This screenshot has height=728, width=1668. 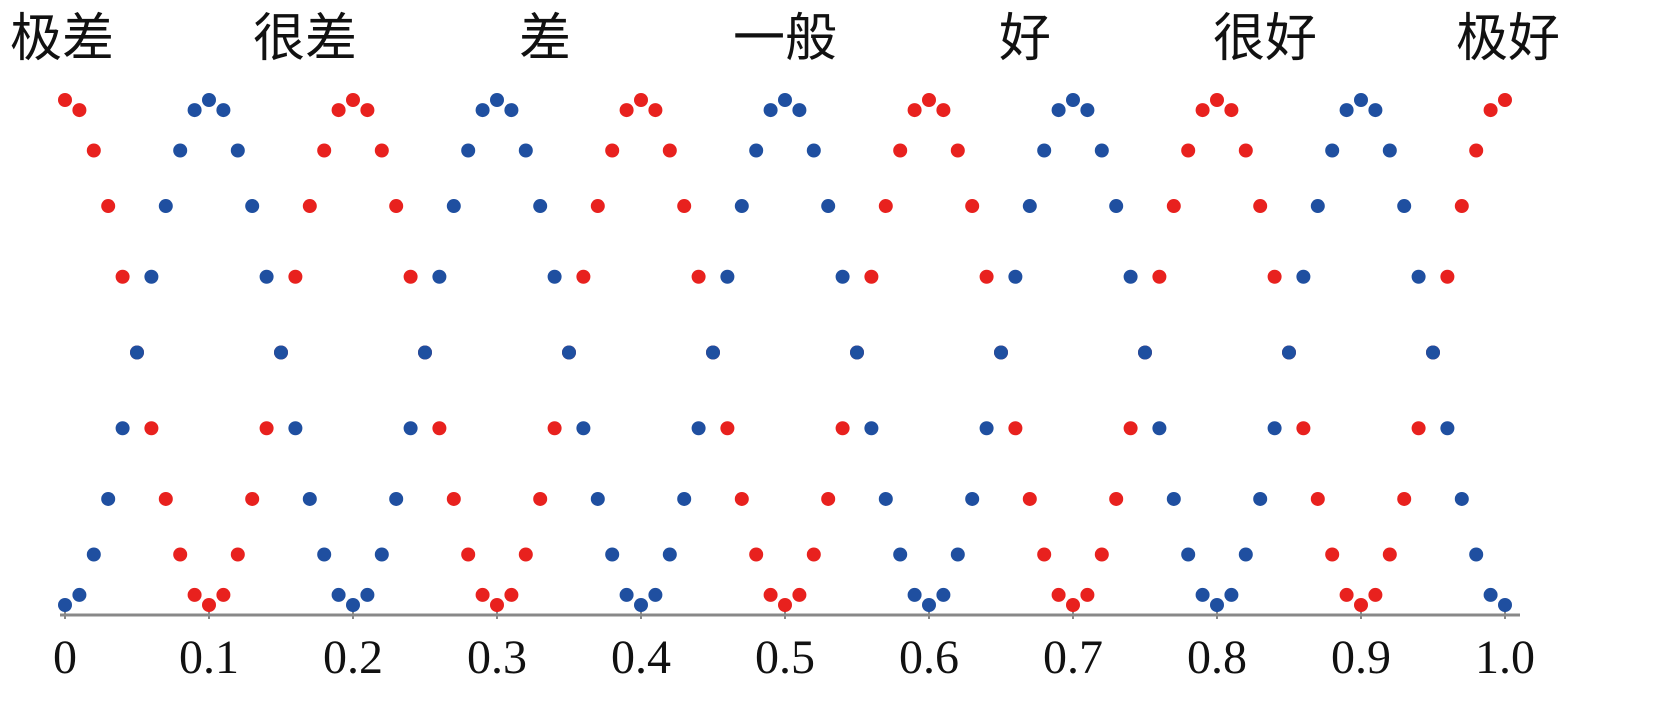 I want to click on annotation: 很差, so click(x=305, y=39).